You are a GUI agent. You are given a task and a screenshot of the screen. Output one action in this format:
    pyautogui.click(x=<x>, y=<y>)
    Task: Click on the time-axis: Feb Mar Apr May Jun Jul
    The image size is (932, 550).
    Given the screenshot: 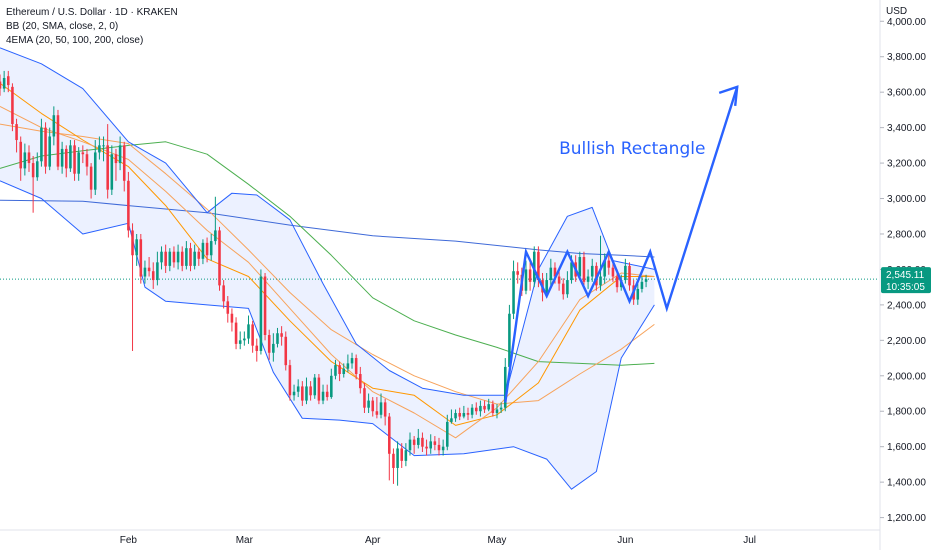 What is the action you would take?
    pyautogui.click(x=440, y=537)
    